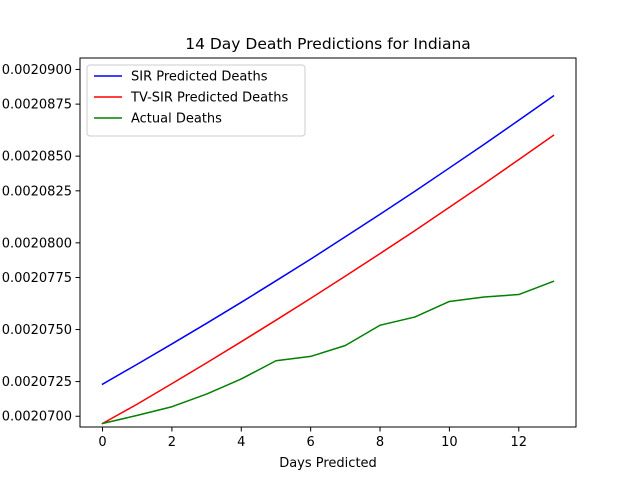 This screenshot has height=480, width=640. Describe the element at coordinates (37, 191) in the screenshot. I see `y-tick-label: 0.0020825` at that location.